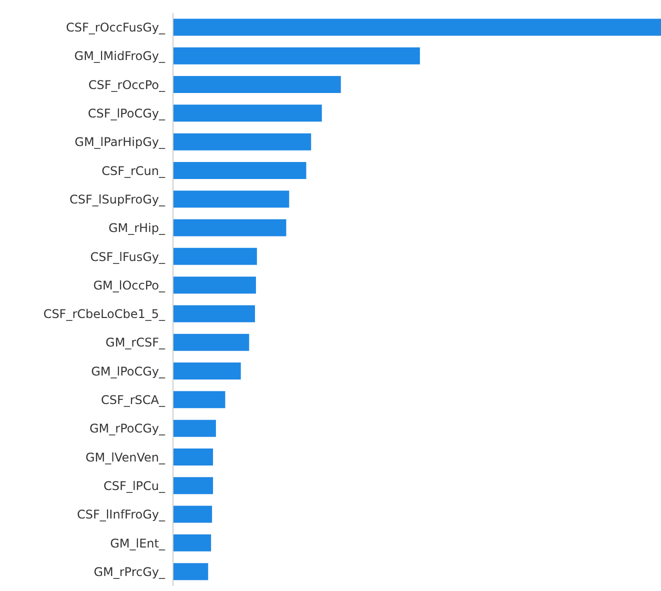 This screenshot has height=591, width=661. I want to click on y-tick-label: GM_rCSF_, so click(136, 343).